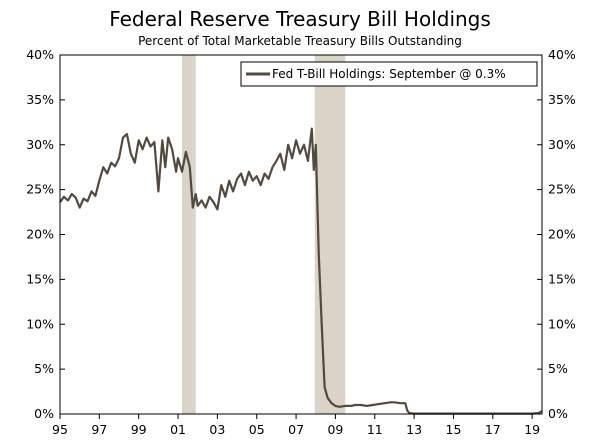 The width and height of the screenshot is (600, 447). I want to click on y-tick-label-right: 40%, so click(562, 54).